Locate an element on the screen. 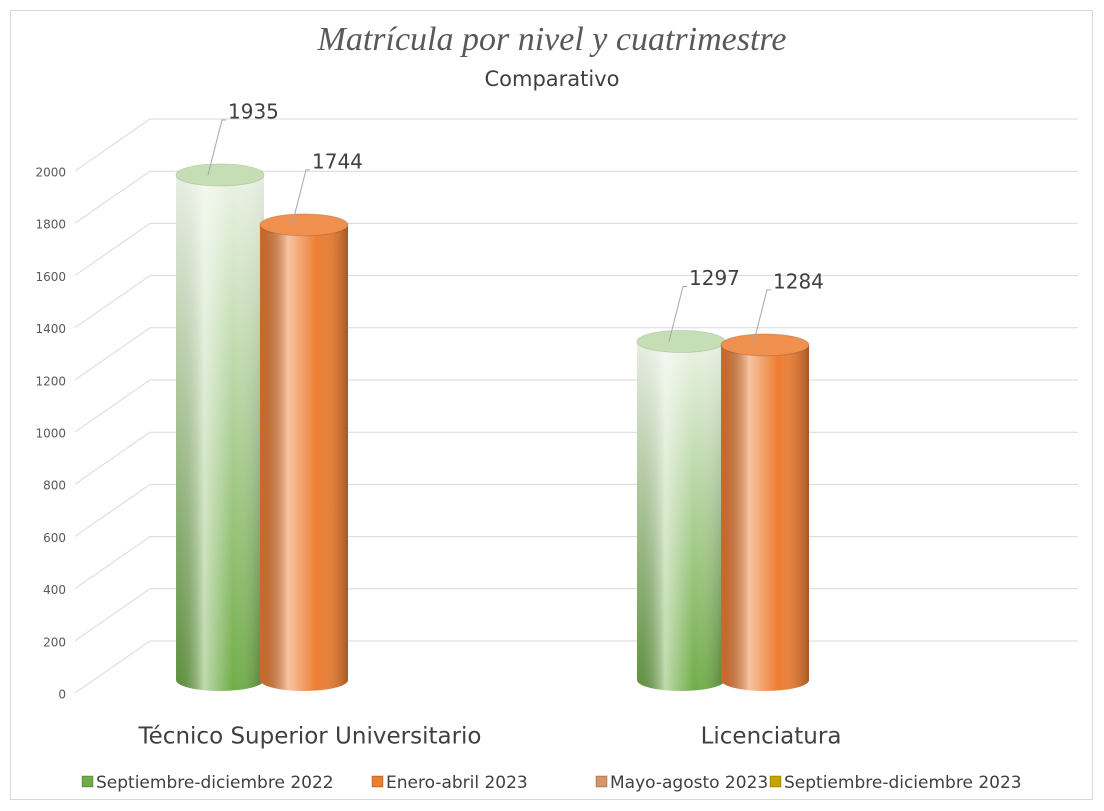 The width and height of the screenshot is (1104, 811). chart-title: Matrícula por nivel y cuatrimestre is located at coordinates (552, 39).